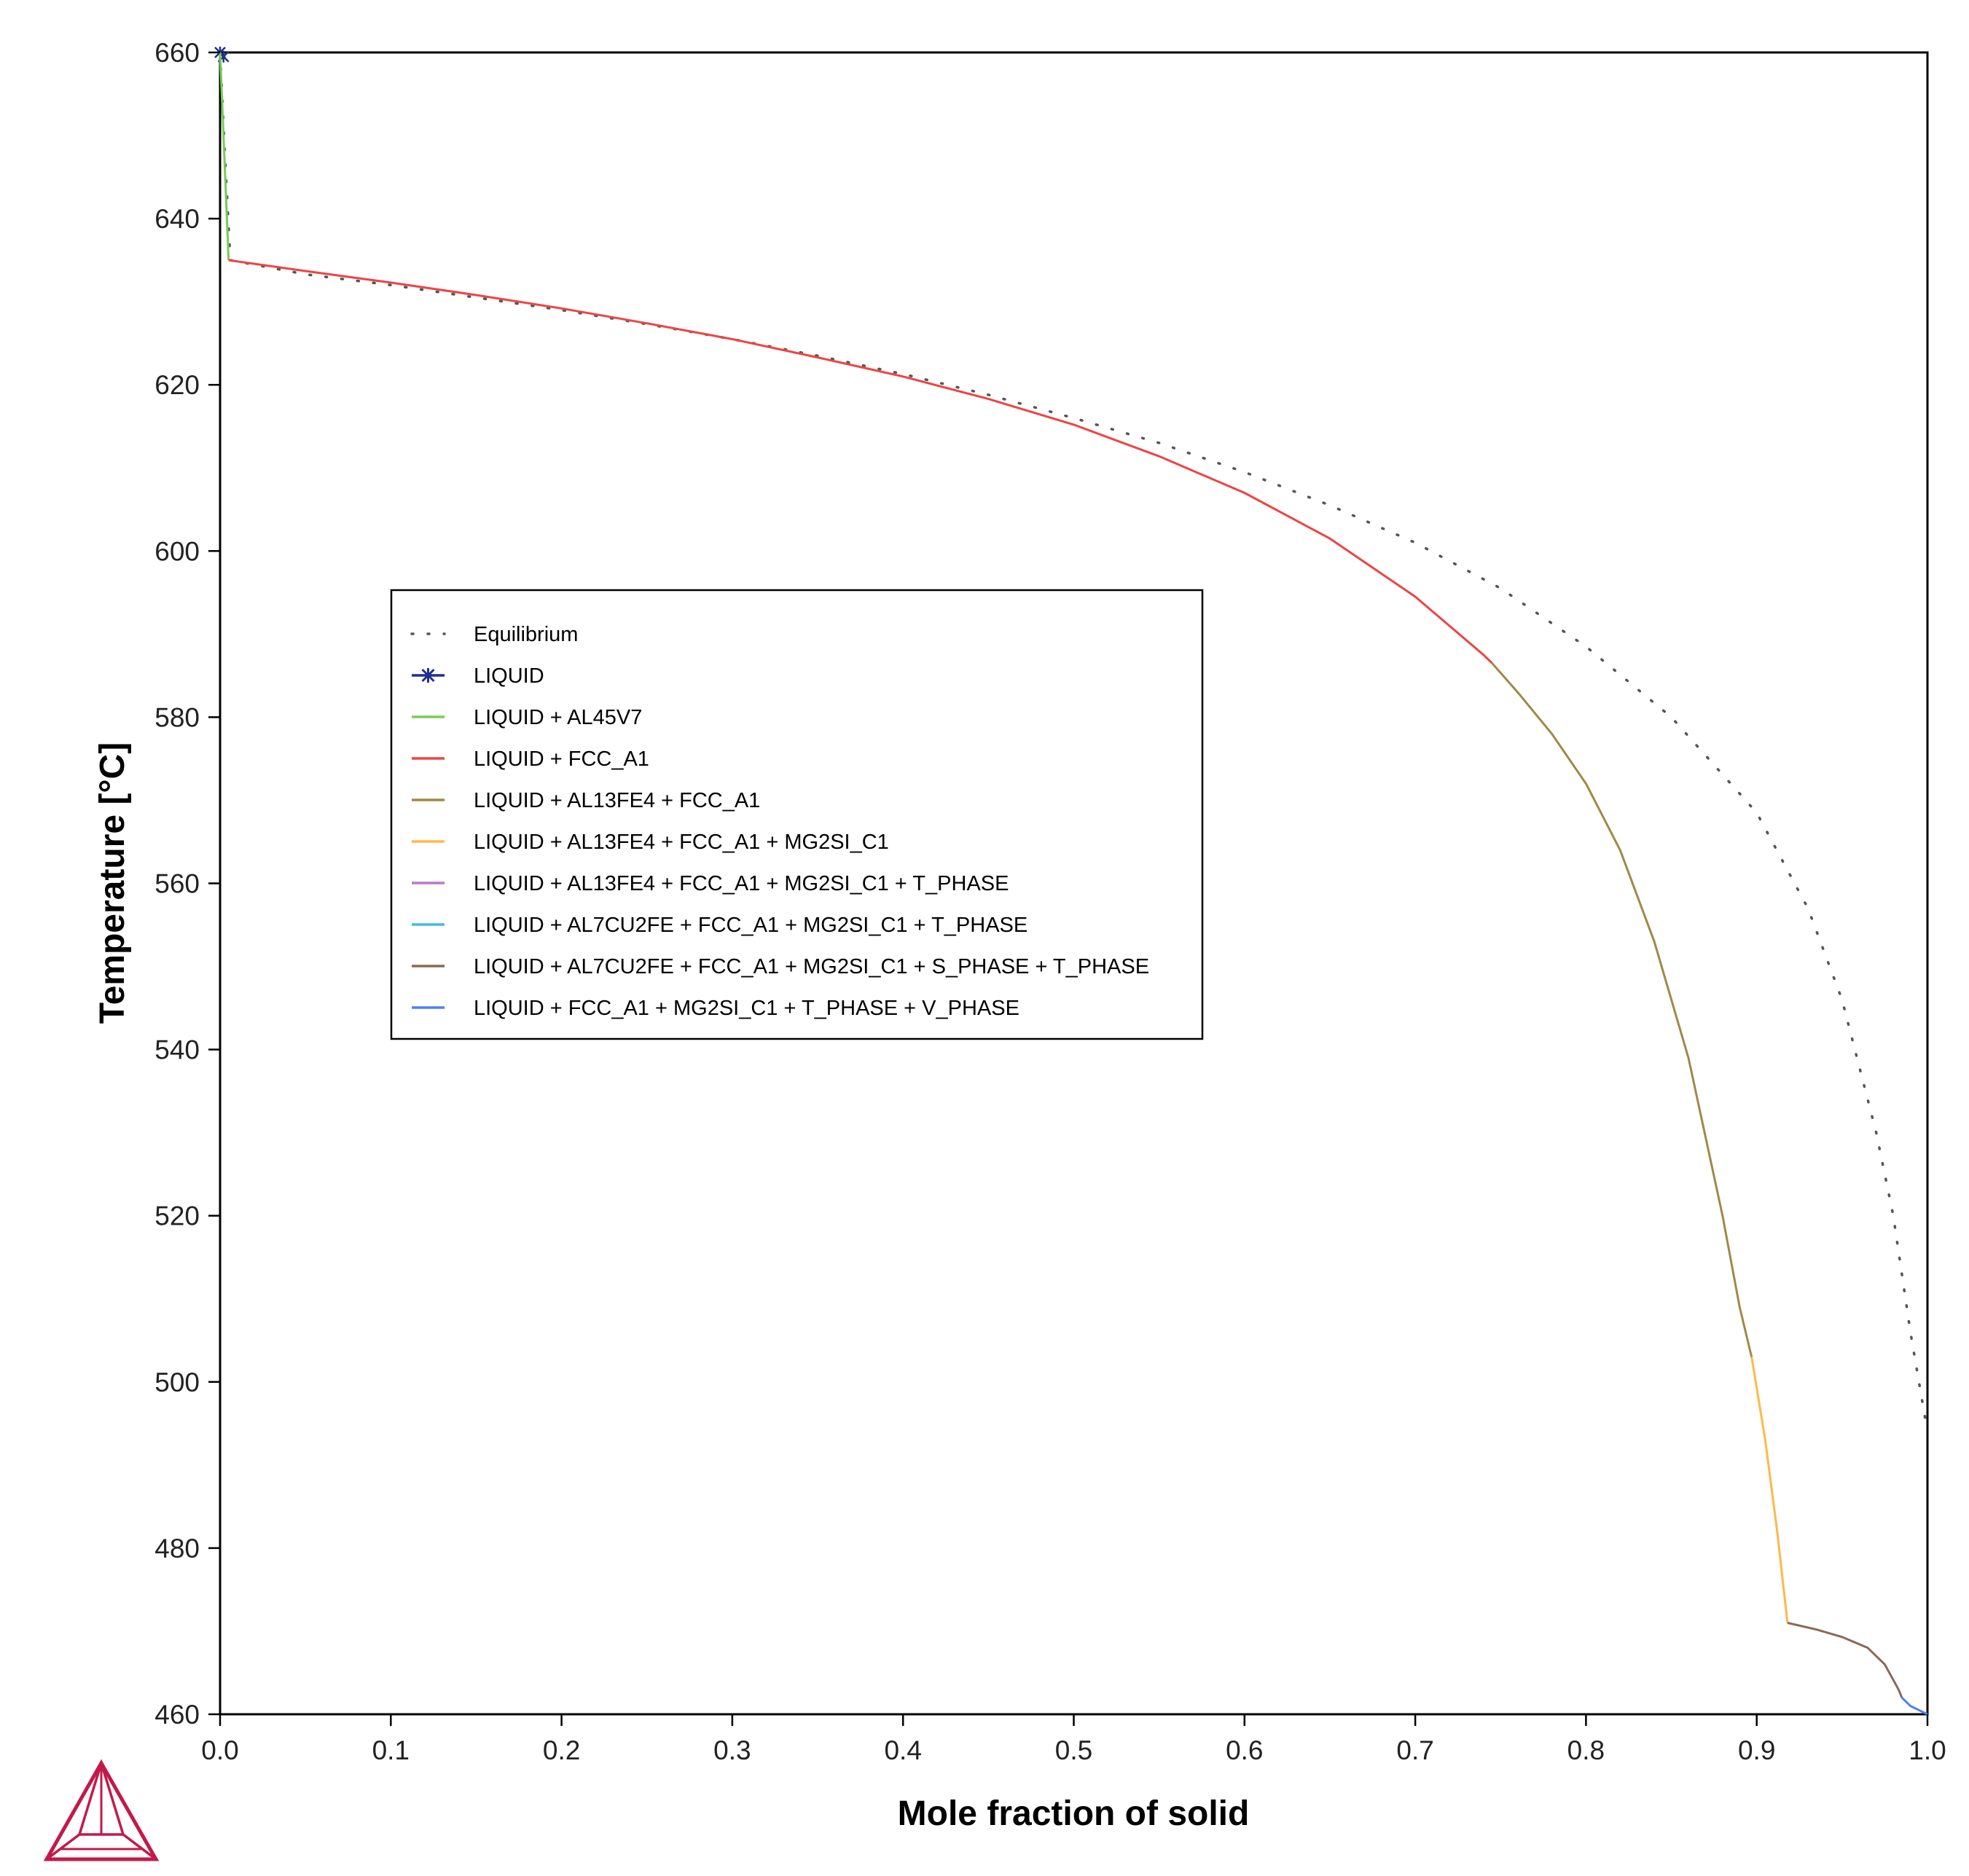  Describe the element at coordinates (1073, 1750) in the screenshot. I see `x-tick-label: 0.5` at that location.